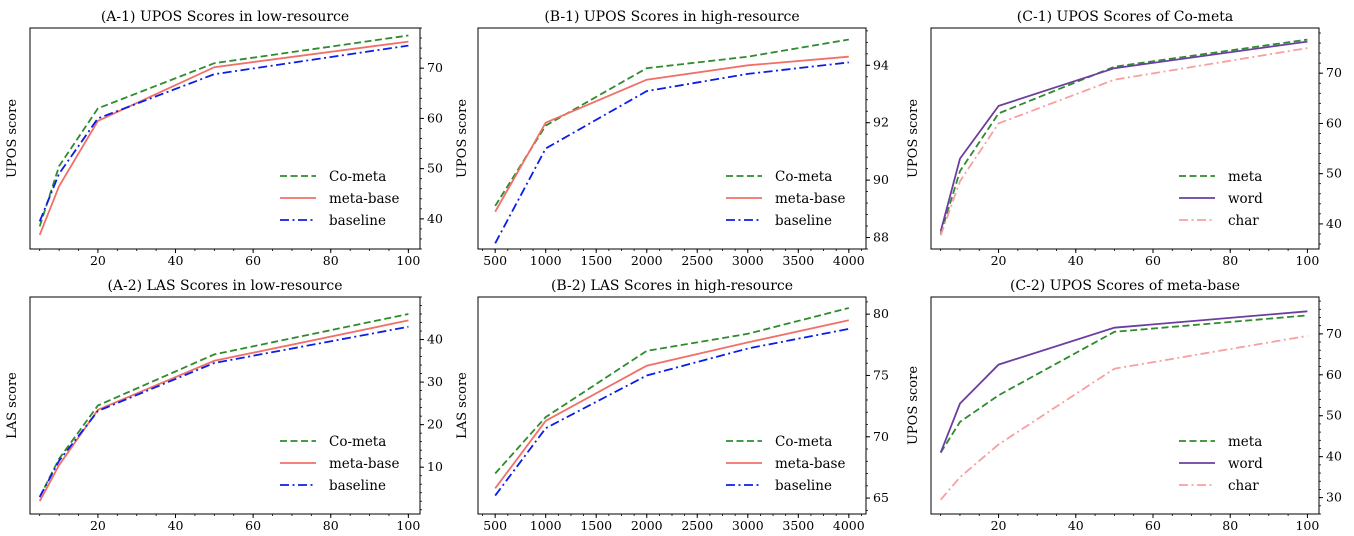 The image size is (1354, 536). What do you see at coordinates (881, 64) in the screenshot?
I see `y-tick-label: 94` at bounding box center [881, 64].